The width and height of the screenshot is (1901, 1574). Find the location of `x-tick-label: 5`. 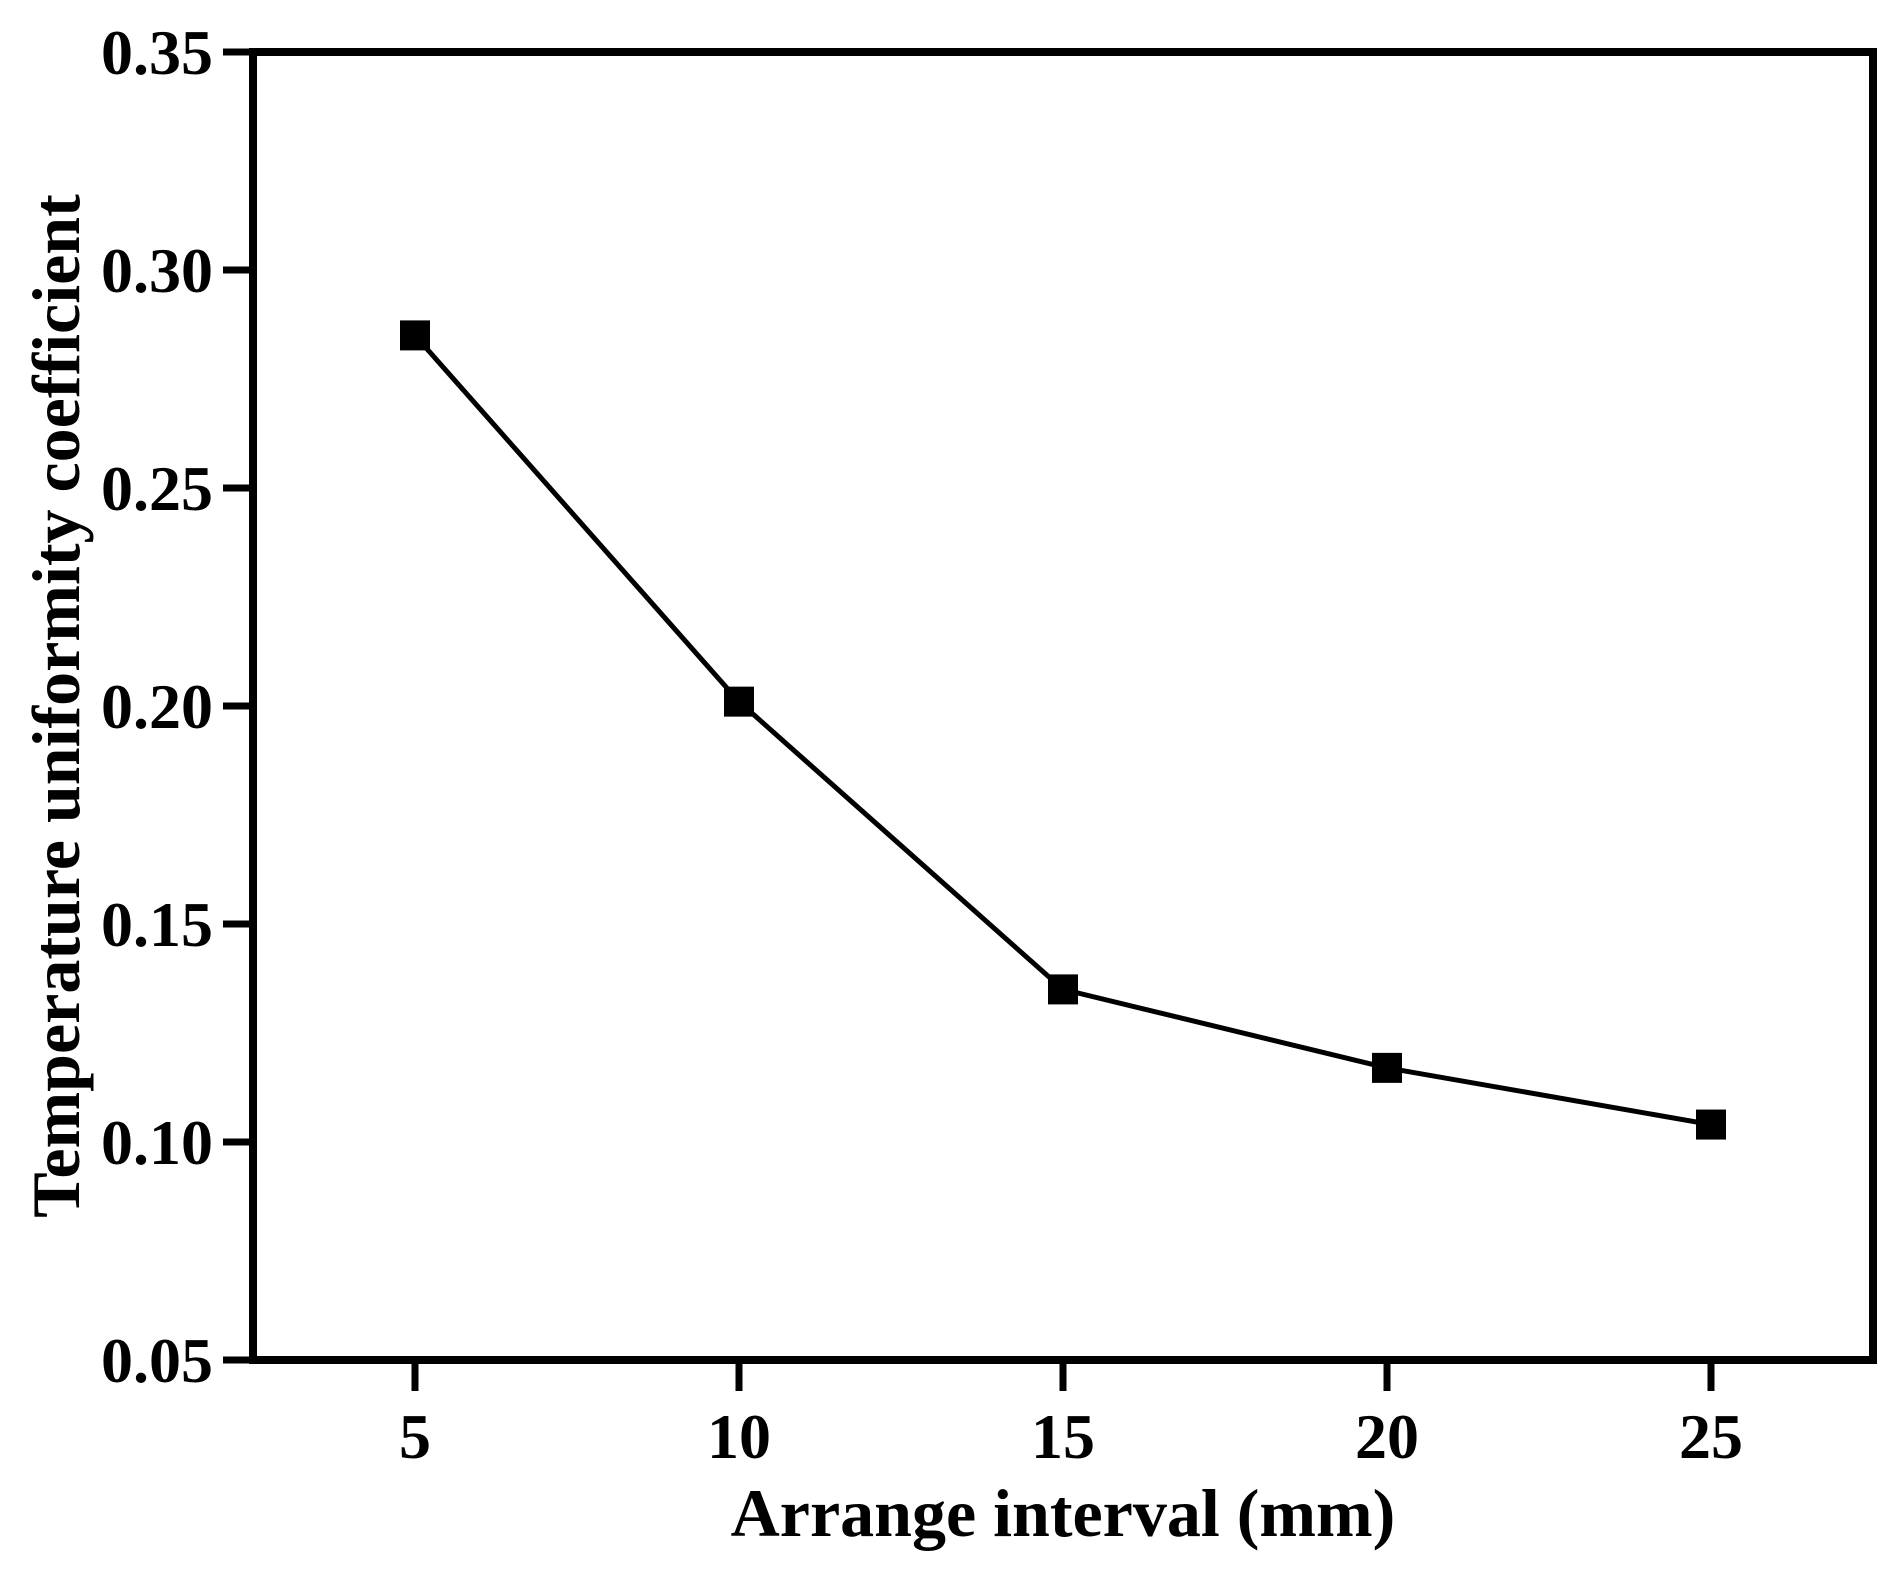

x-tick-label: 5 is located at coordinates (415, 1436).